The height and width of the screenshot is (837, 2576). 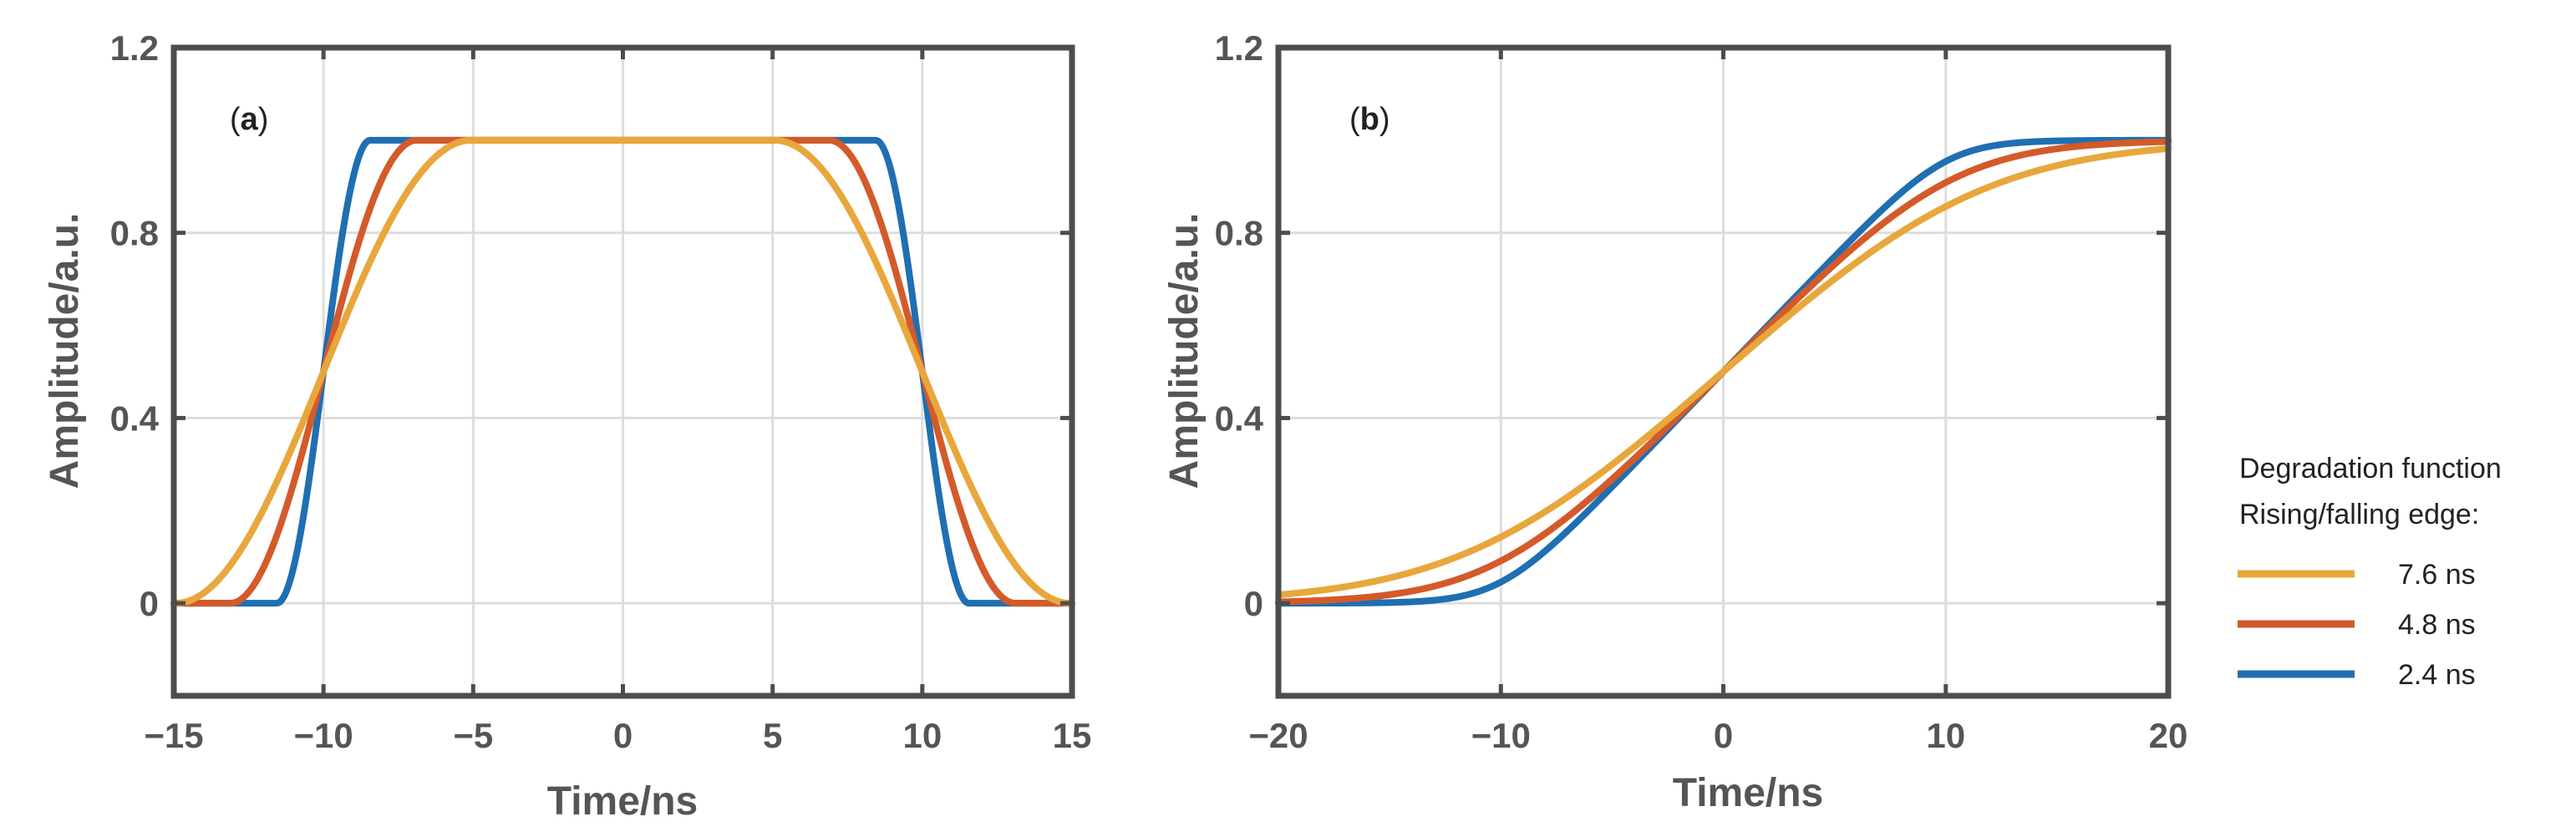 What do you see at coordinates (1278, 735) in the screenshot?
I see `x-tick-label: −20` at bounding box center [1278, 735].